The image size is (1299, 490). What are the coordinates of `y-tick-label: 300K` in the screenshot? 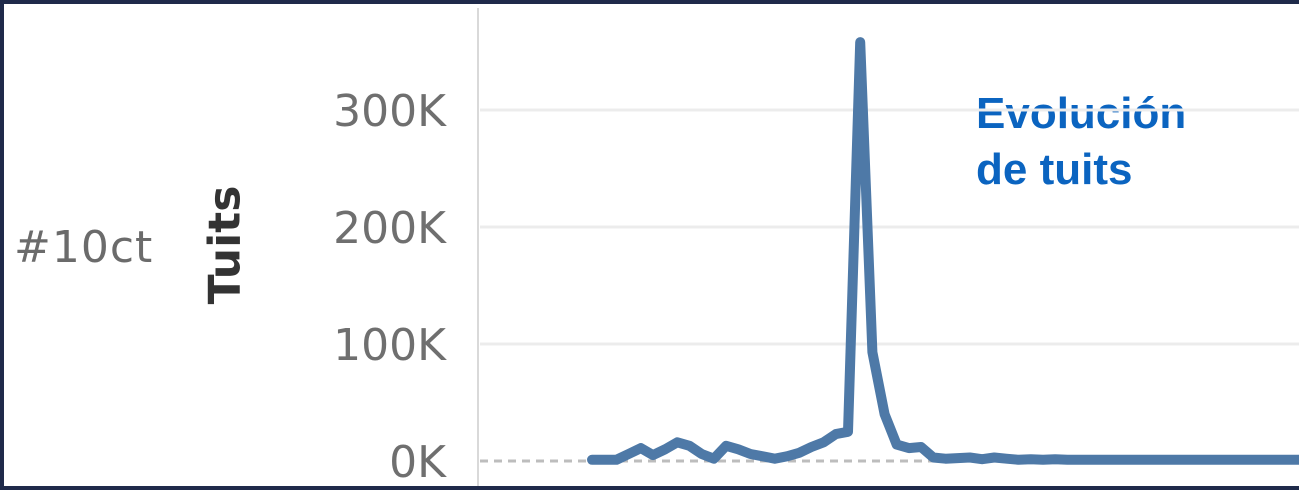 It's located at (390, 111).